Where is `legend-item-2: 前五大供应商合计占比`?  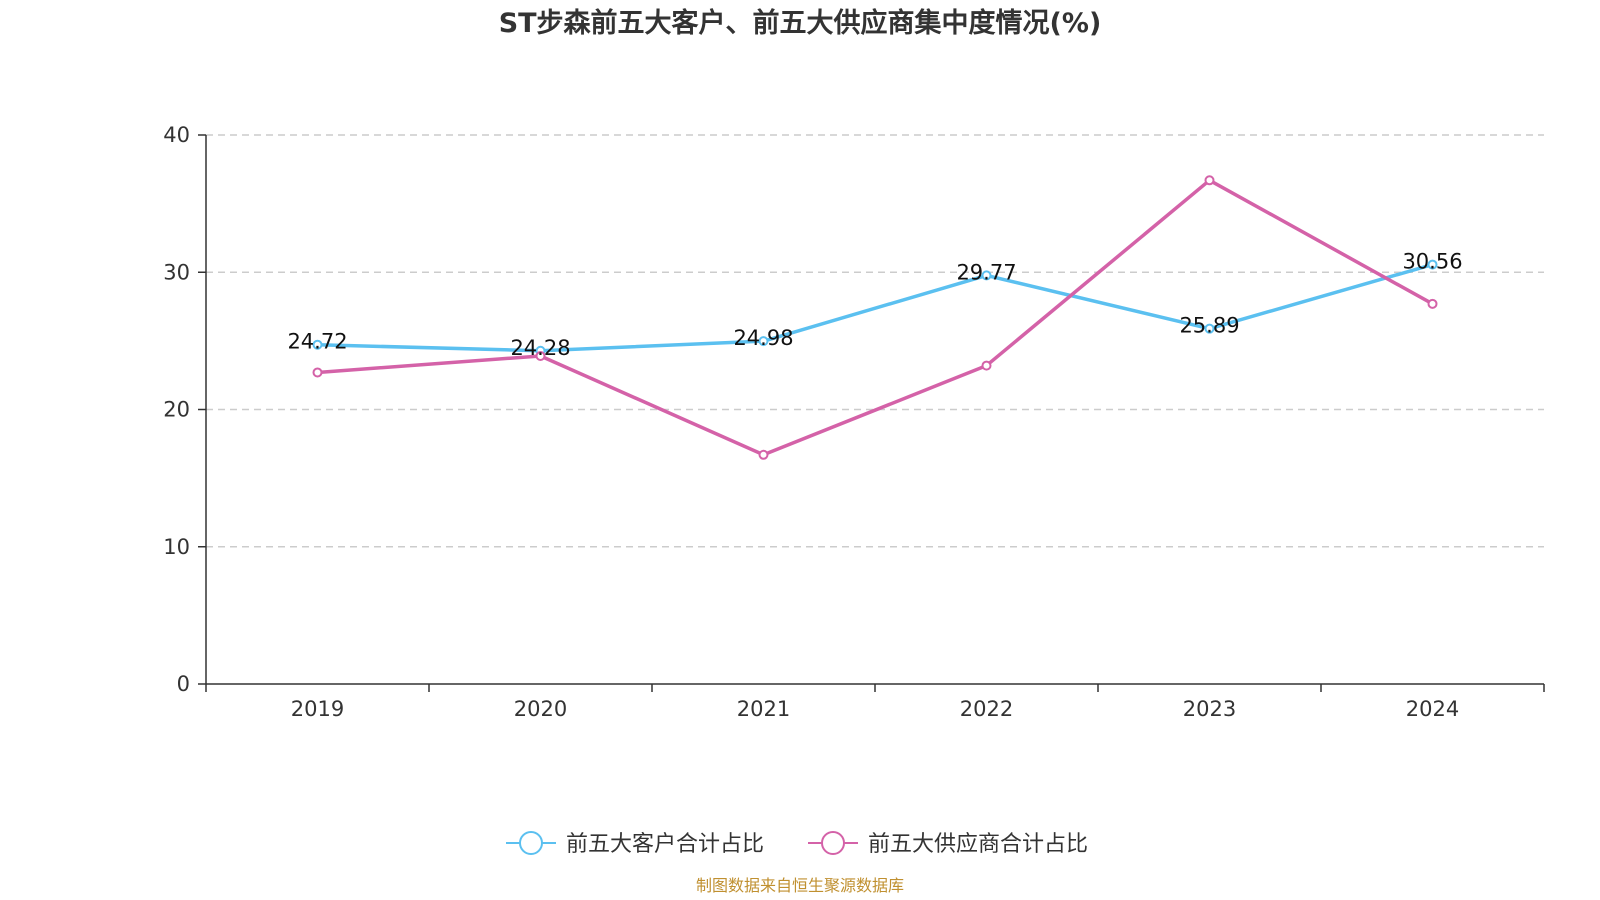 legend-item-2: 前五大供应商合计占比 is located at coordinates (948, 844).